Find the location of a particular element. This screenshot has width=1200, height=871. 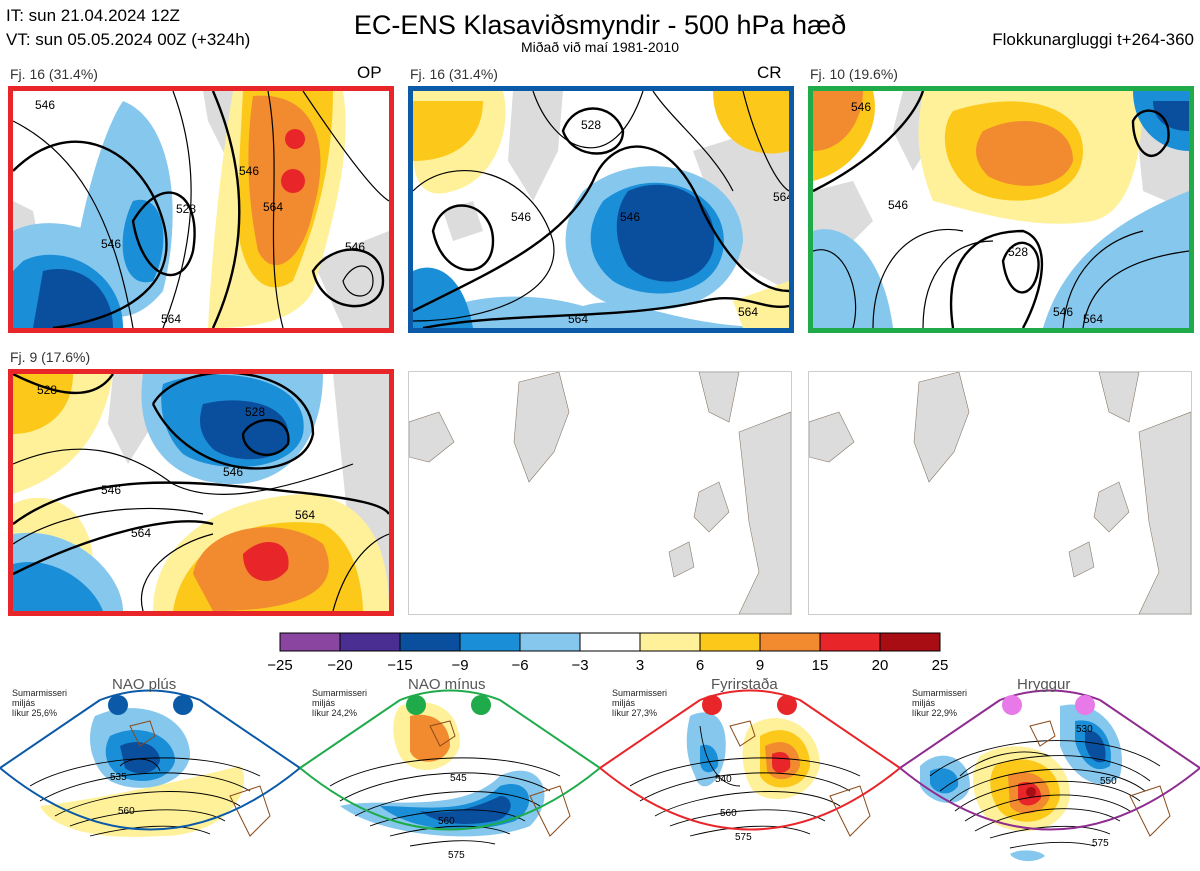

colorbar is located at coordinates (610, 642).